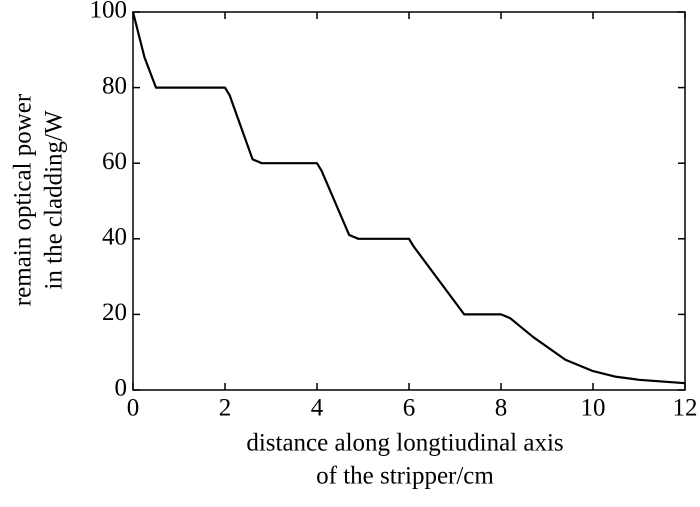  Describe the element at coordinates (114, 161) in the screenshot. I see `y-tick-label: 60` at that location.